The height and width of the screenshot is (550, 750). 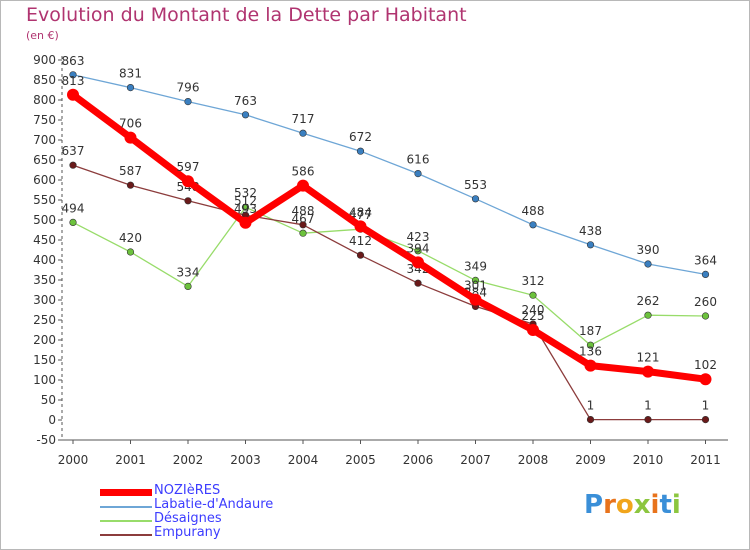 I want to click on y-tick-label: 150, so click(x=44, y=360).